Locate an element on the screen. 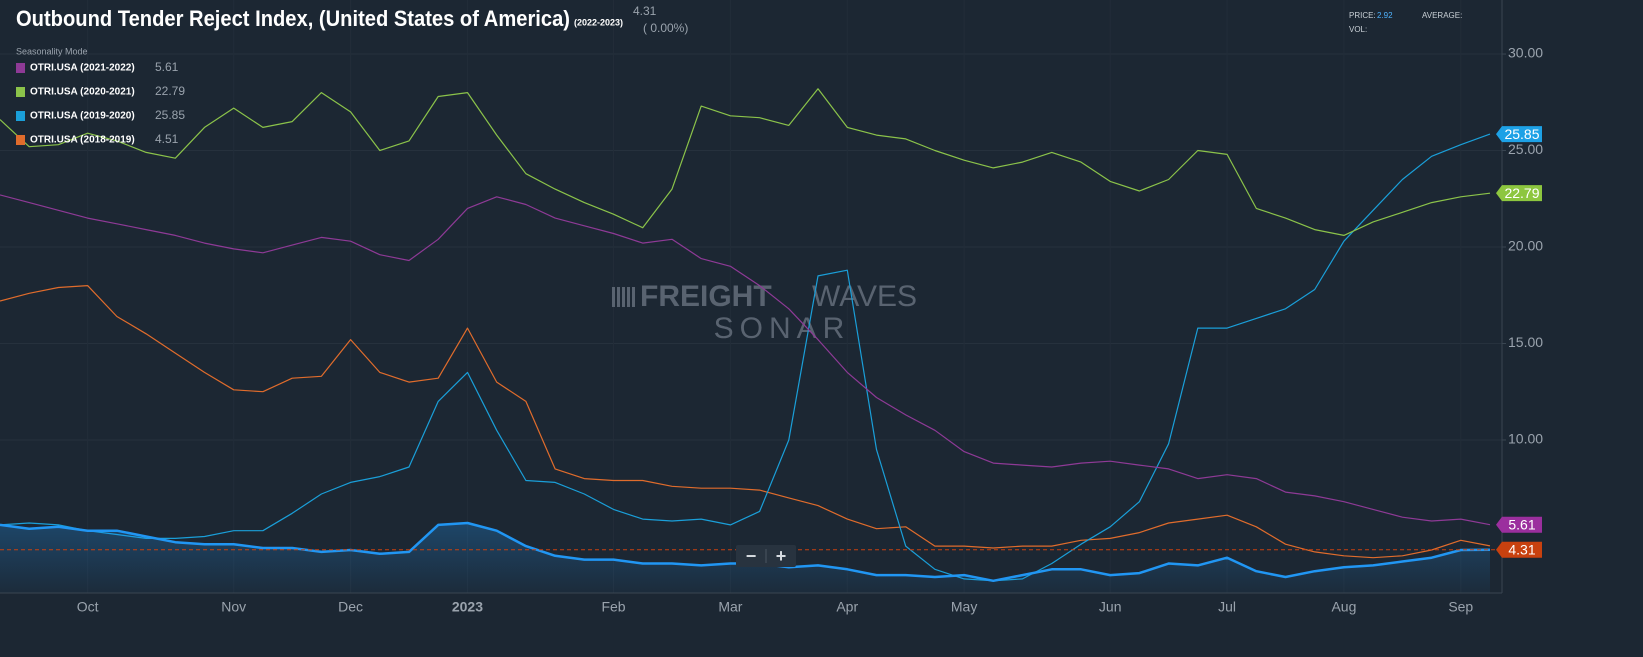 The width and height of the screenshot is (1643, 657). x-tick-label: Feb is located at coordinates (613, 607).